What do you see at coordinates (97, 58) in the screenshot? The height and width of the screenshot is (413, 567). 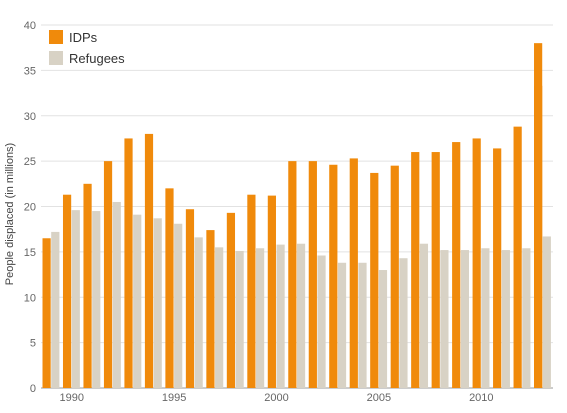 I see `legend-label-refugees: Refugees` at bounding box center [97, 58].